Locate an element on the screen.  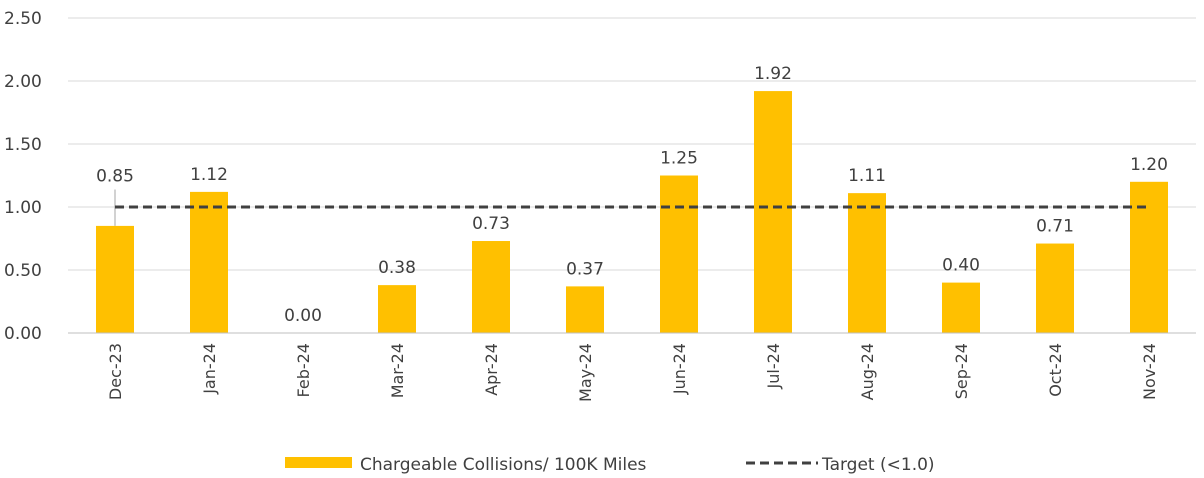
x-tick-label: Aug-24 is located at coordinates (867, 371).